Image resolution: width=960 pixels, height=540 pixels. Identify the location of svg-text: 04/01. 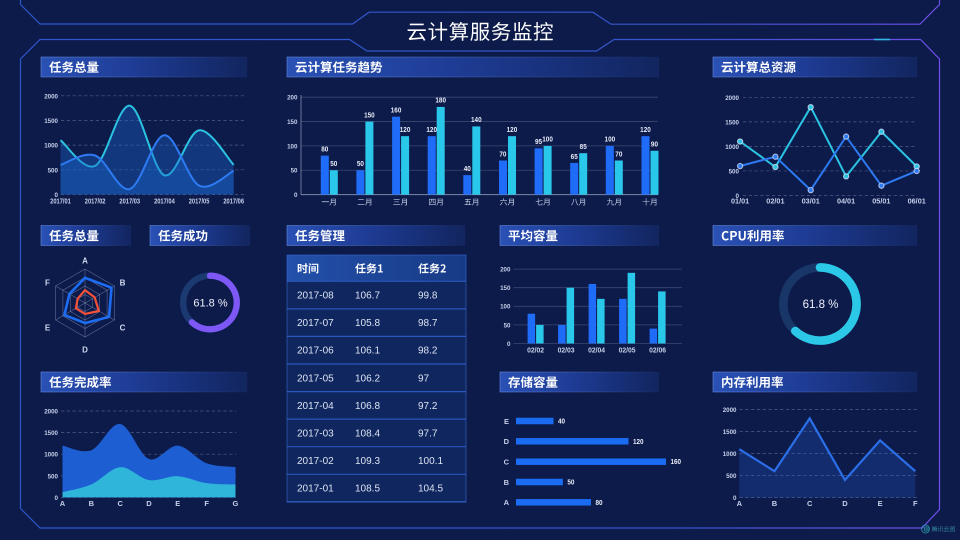
(846, 202).